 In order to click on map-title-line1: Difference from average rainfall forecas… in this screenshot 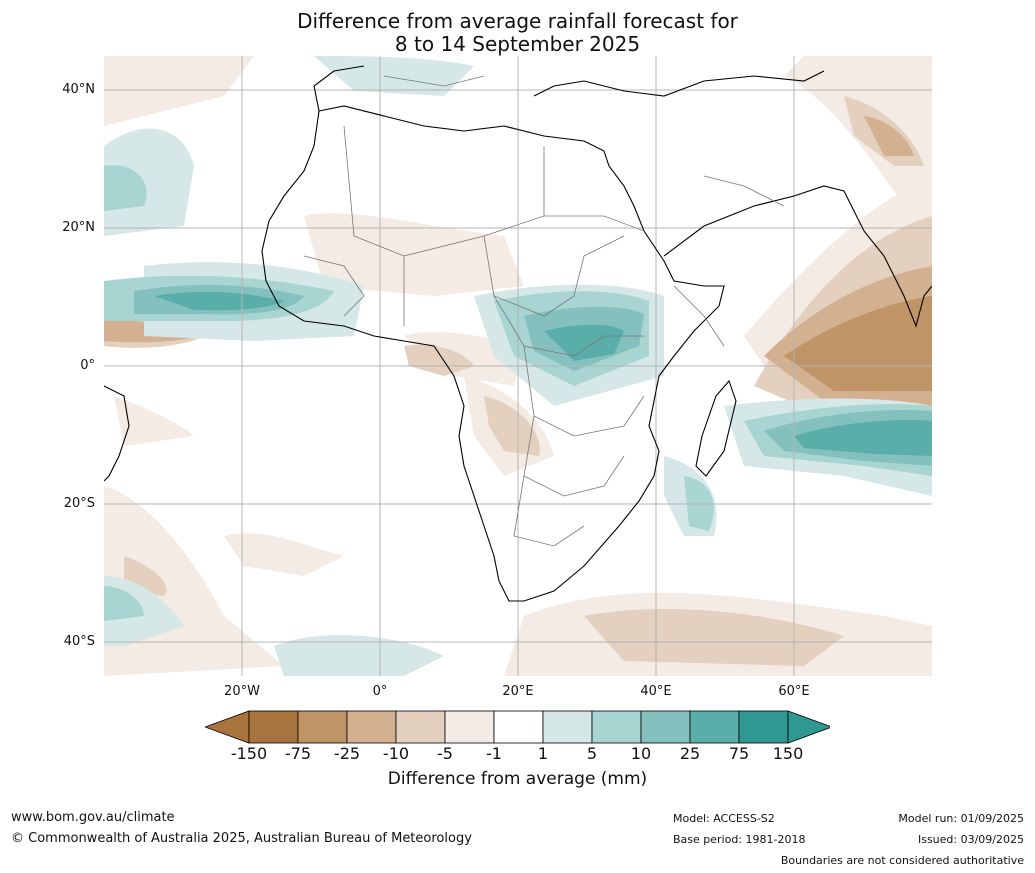, I will do `click(517, 21)`.